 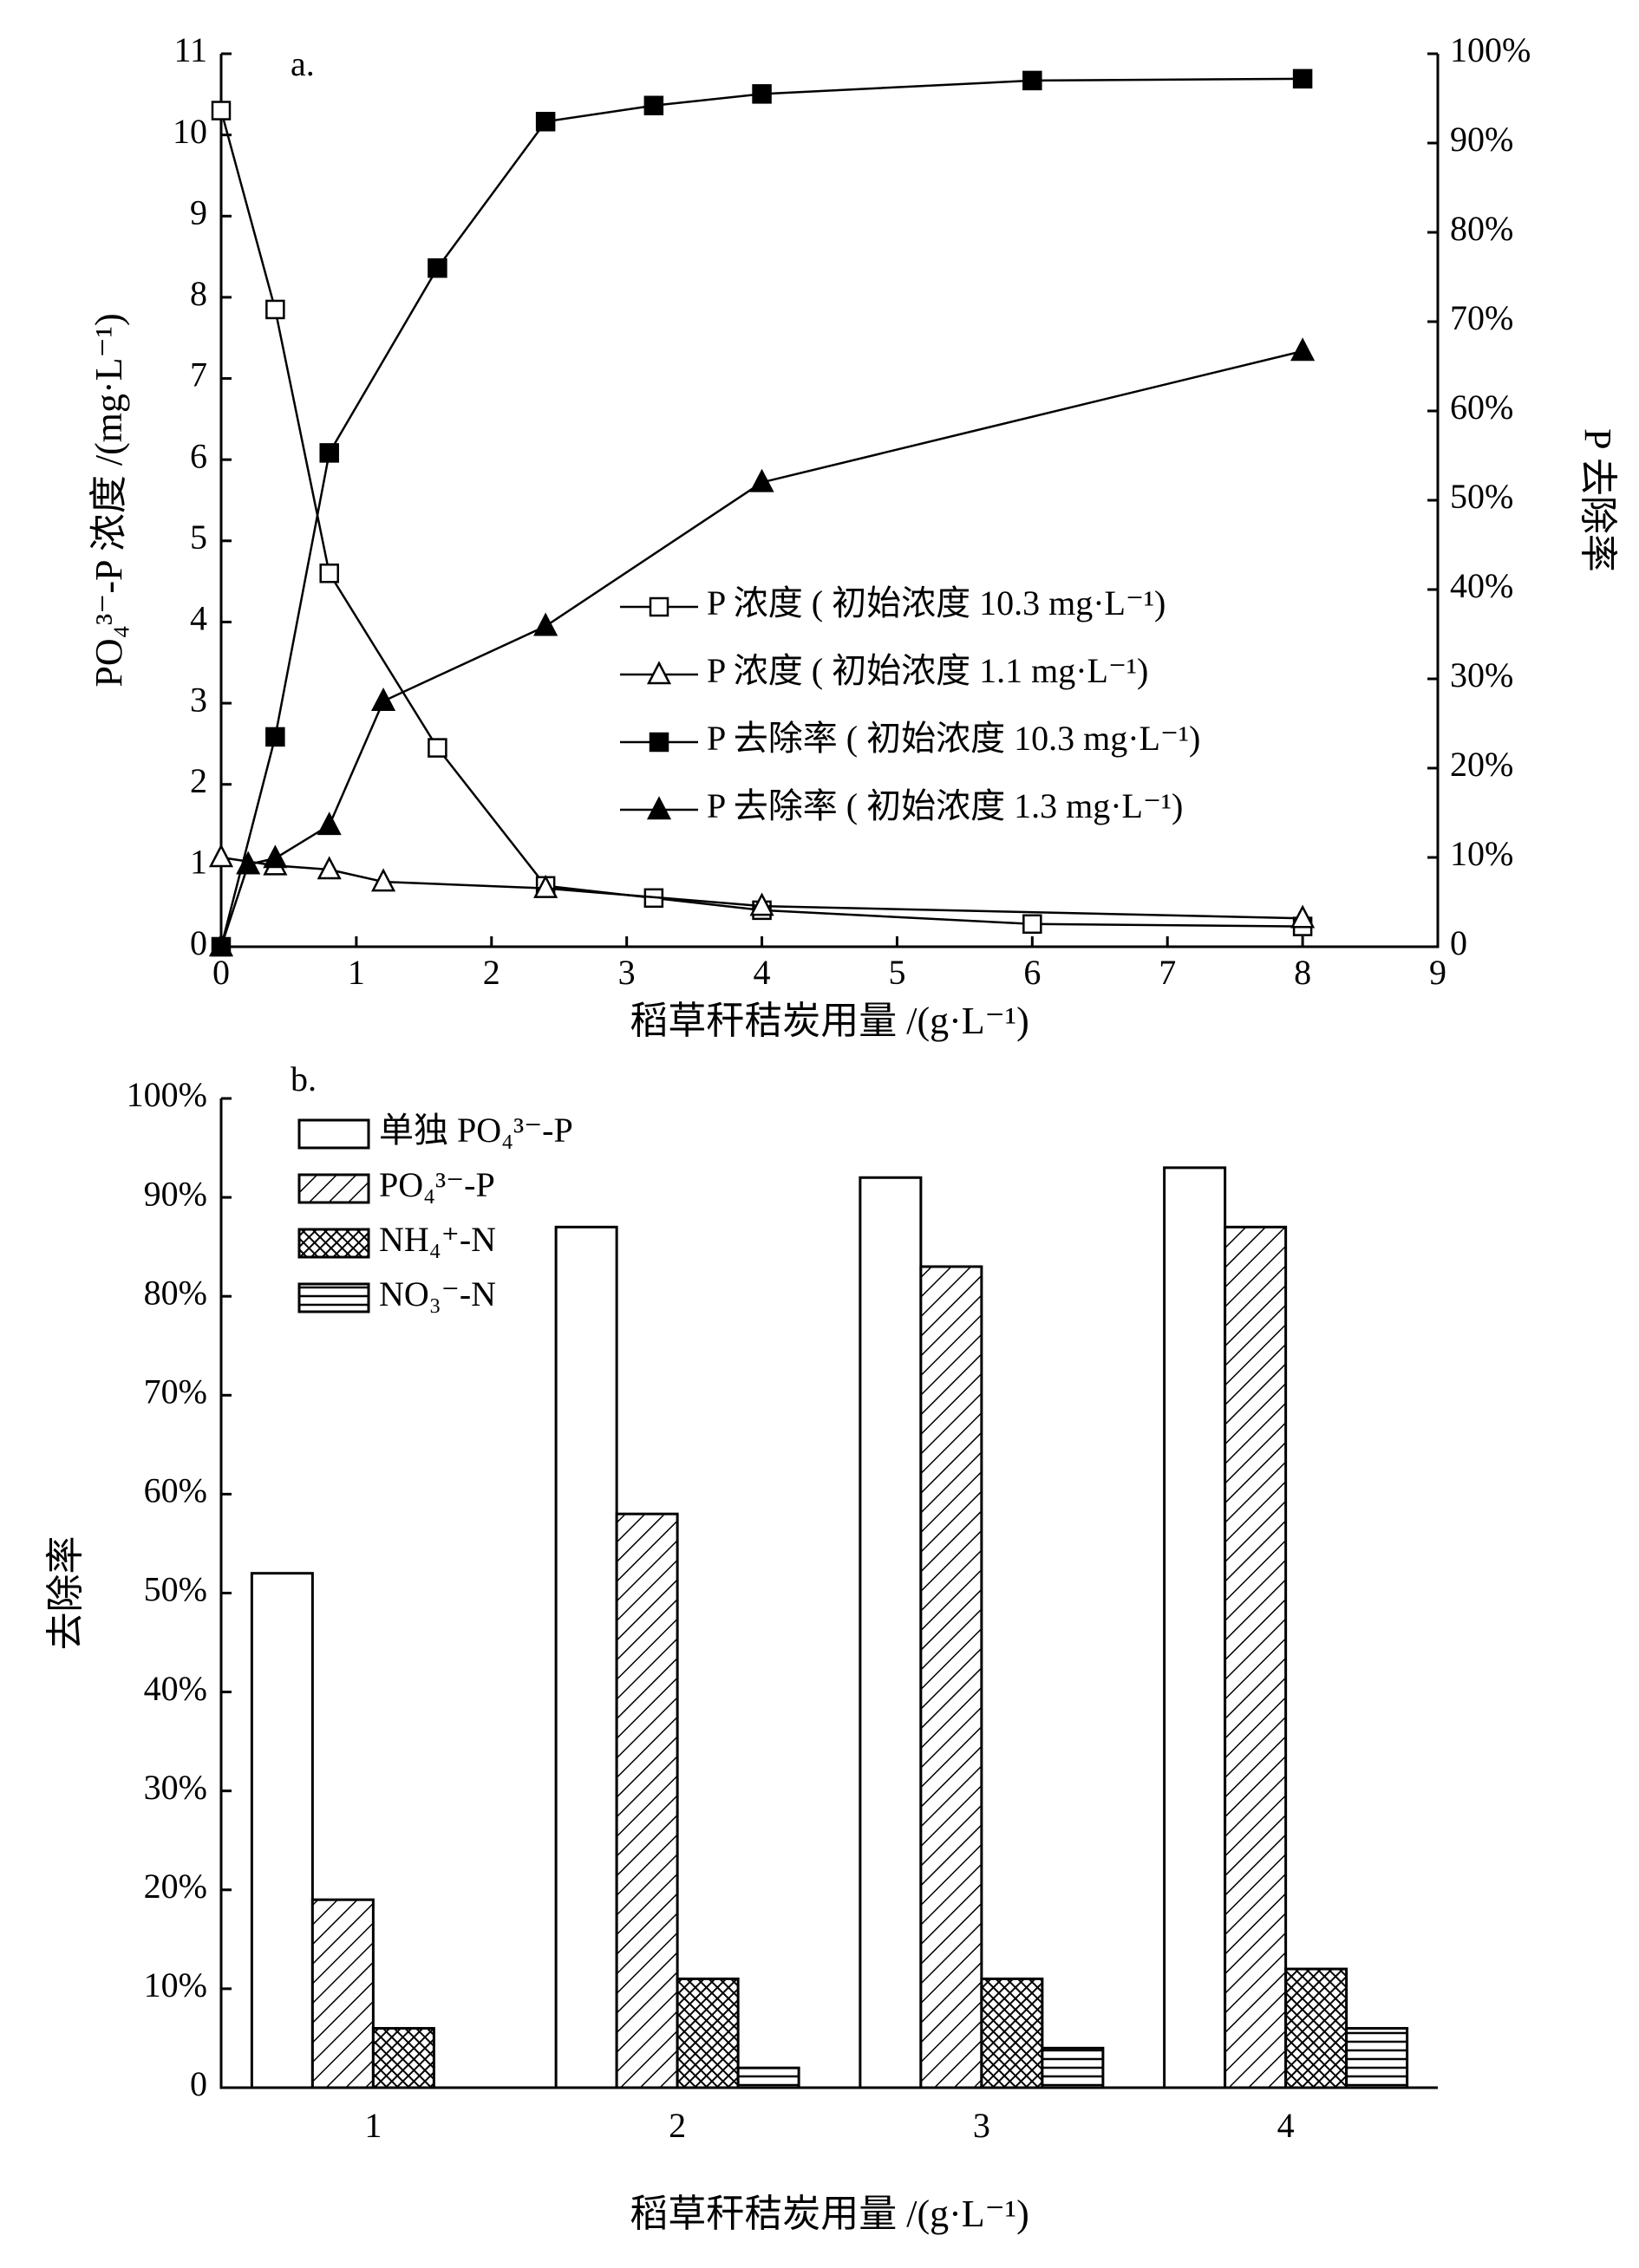 What do you see at coordinates (1167, 972) in the screenshot?
I see `x-tick-label: 7` at bounding box center [1167, 972].